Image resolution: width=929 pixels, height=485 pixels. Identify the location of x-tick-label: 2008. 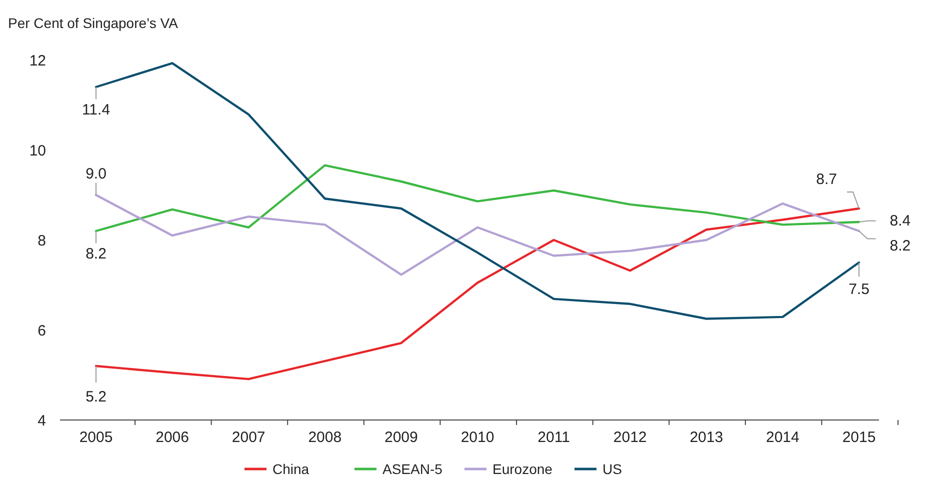
(325, 437).